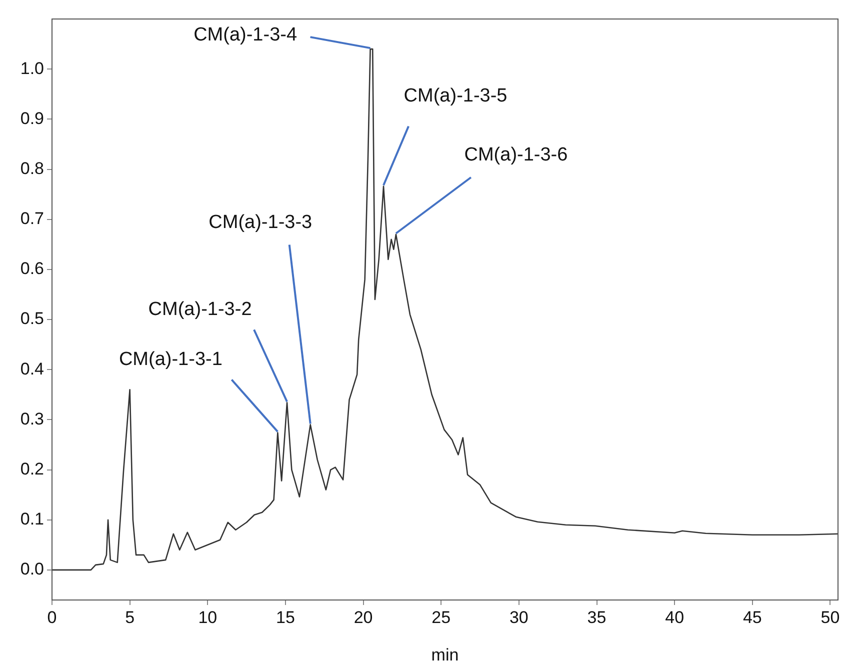  What do you see at coordinates (32, 118) in the screenshot?
I see `y-tick-label: 0.9` at bounding box center [32, 118].